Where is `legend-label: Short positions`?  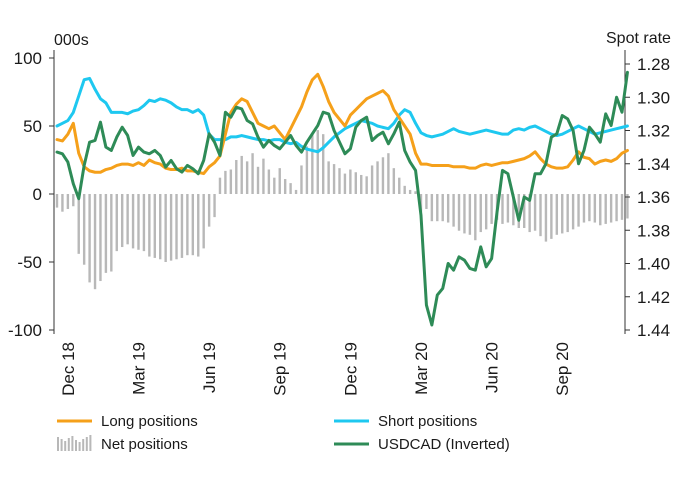
legend-label: Short positions is located at coordinates (427, 421).